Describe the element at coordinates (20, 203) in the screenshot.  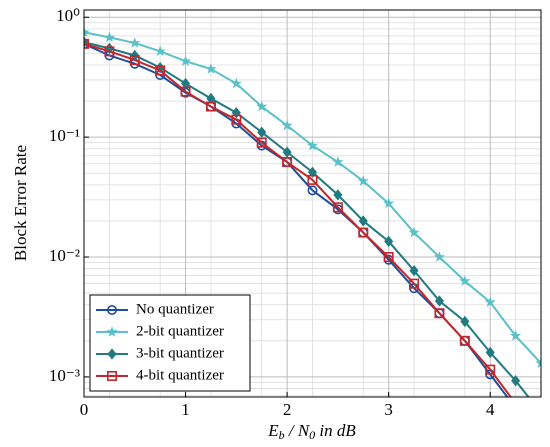
I see `y-axis-label: Block Error Rate` at that location.